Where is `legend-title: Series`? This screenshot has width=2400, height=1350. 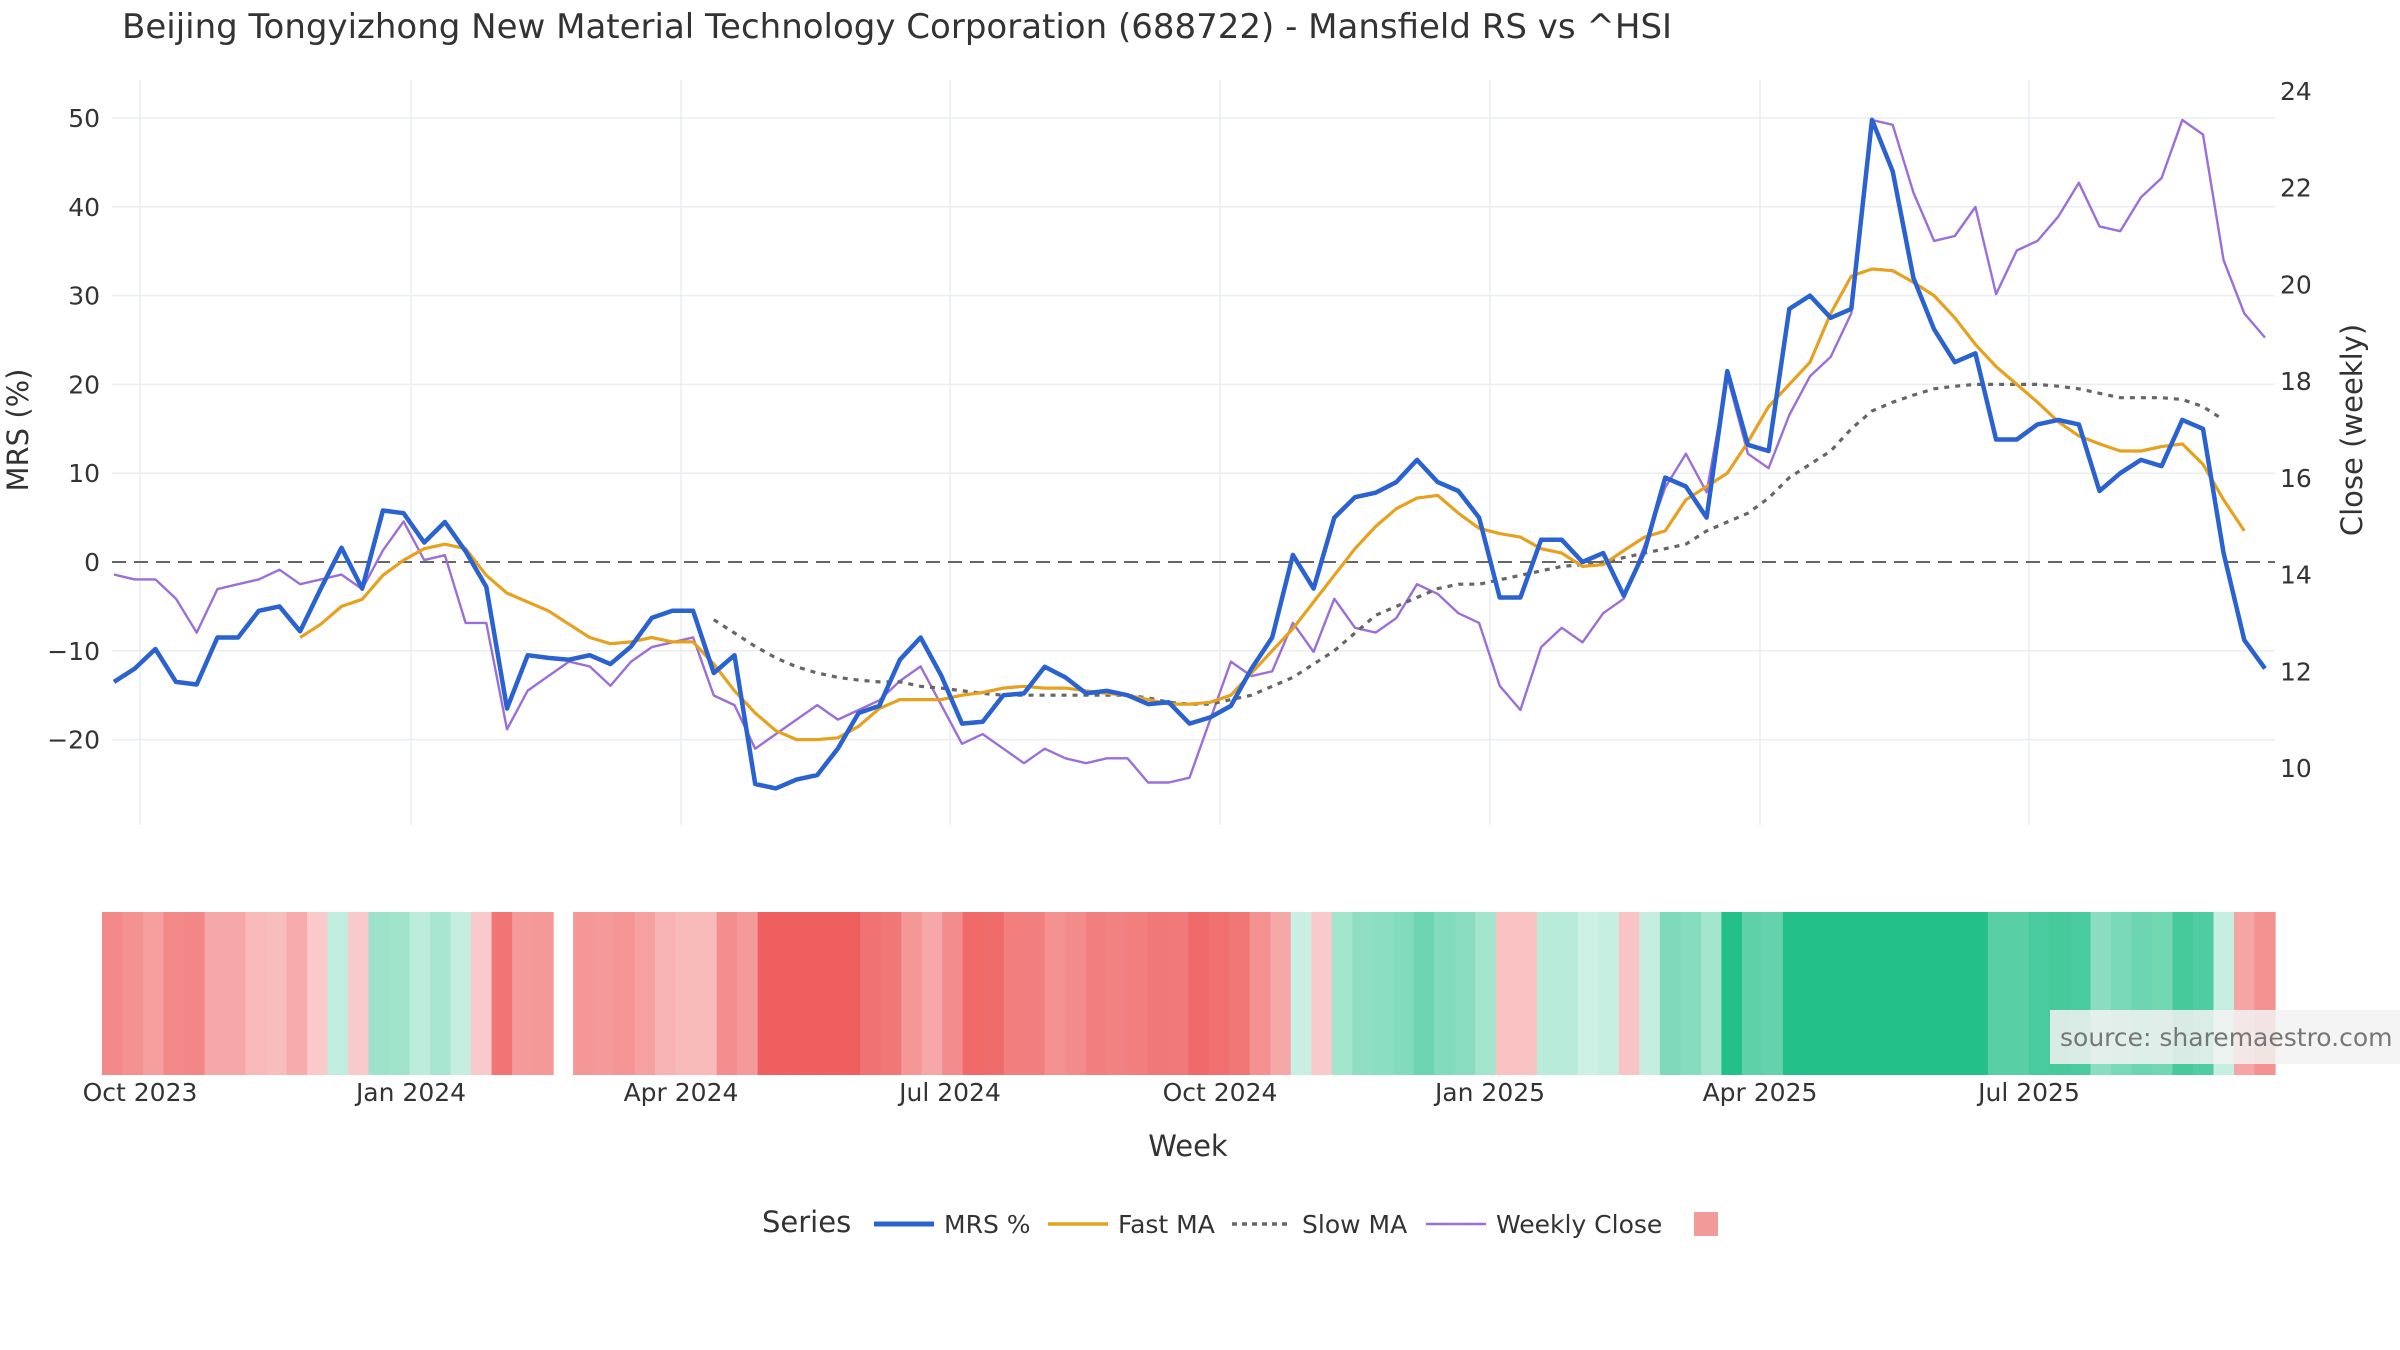
legend-title: Series is located at coordinates (806, 1222).